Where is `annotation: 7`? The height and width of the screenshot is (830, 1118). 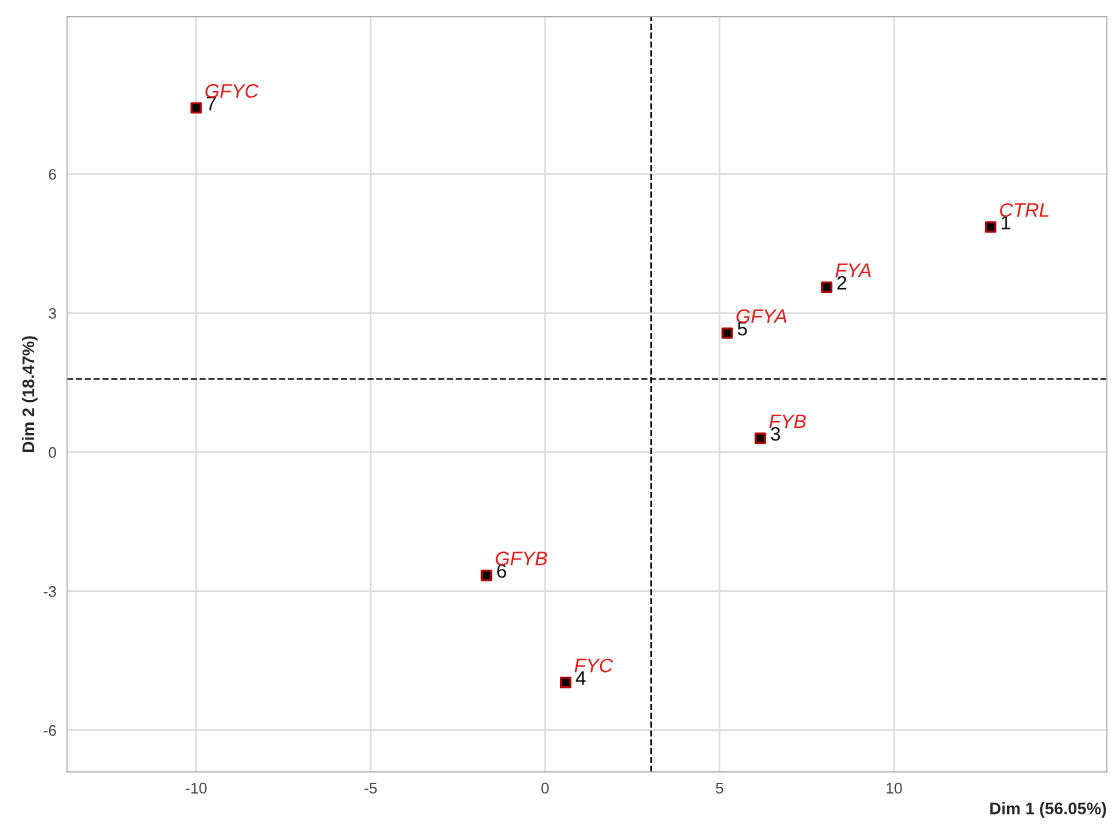
annotation: 7 is located at coordinates (211, 103).